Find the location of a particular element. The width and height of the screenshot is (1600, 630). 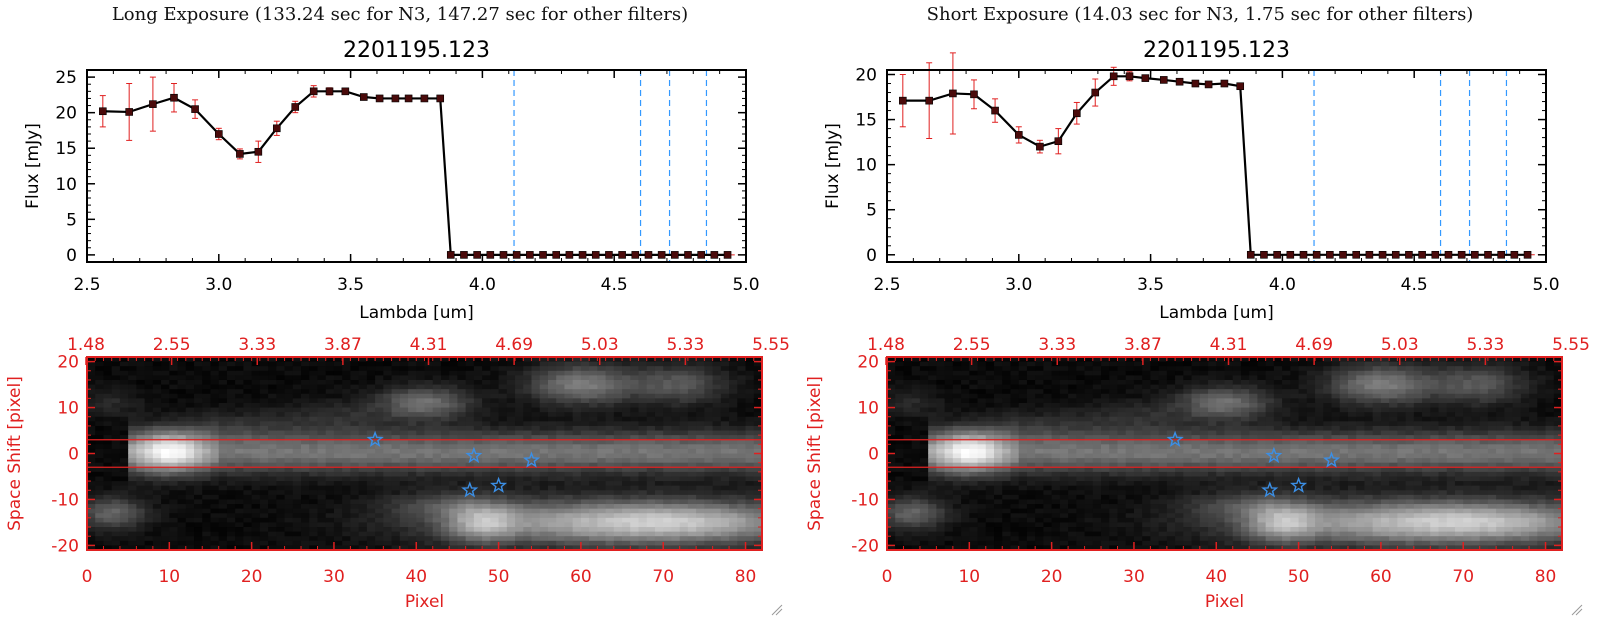

x-tick-label: 10 is located at coordinates (169, 577).